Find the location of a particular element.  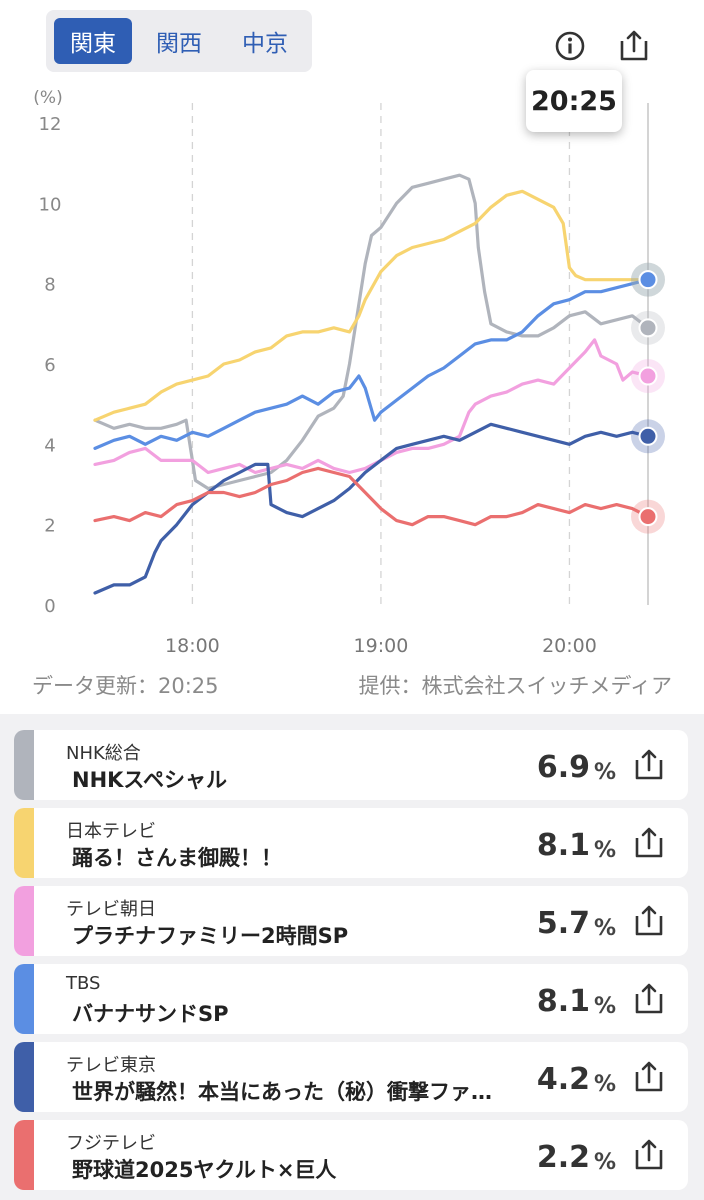

rating-value: 6.9 is located at coordinates (563, 767).